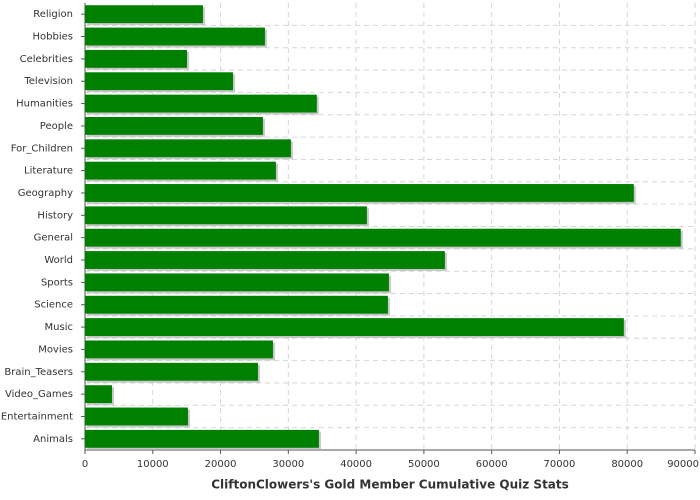  I want to click on y-tick-label: Entertainment, so click(37, 416).